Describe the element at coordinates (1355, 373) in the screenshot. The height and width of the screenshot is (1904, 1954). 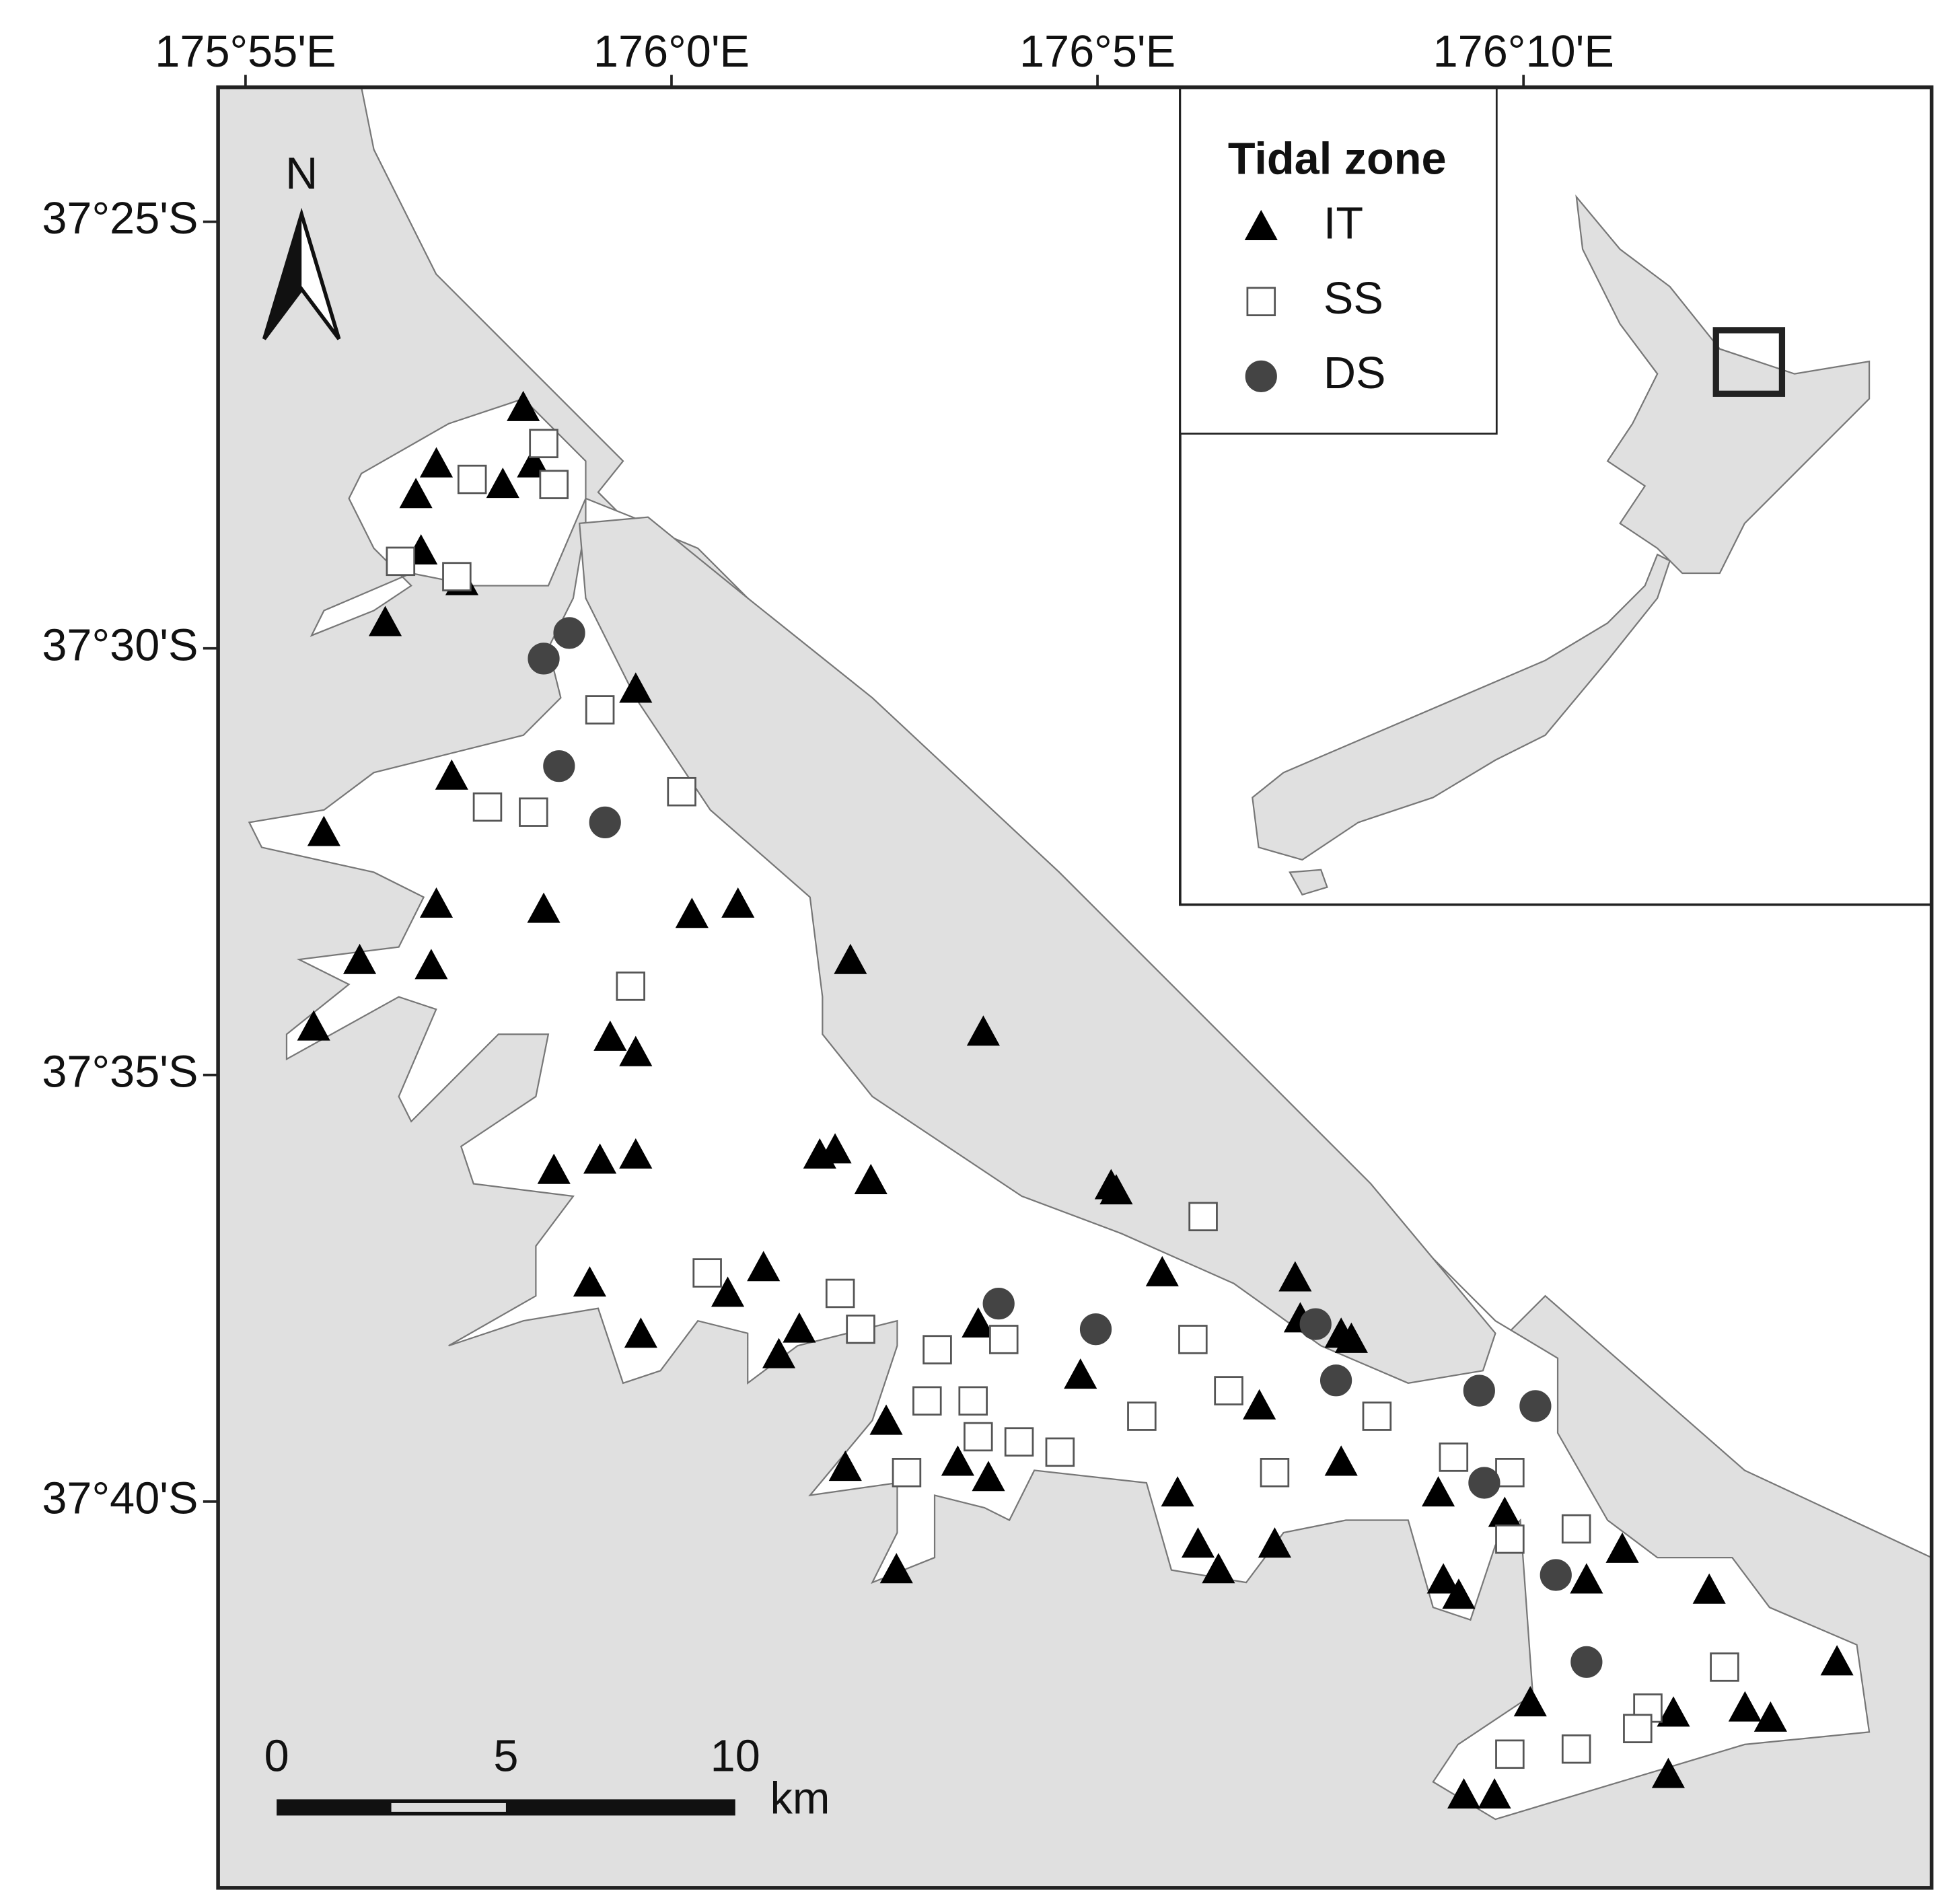
I see `legend-label: DS` at that location.